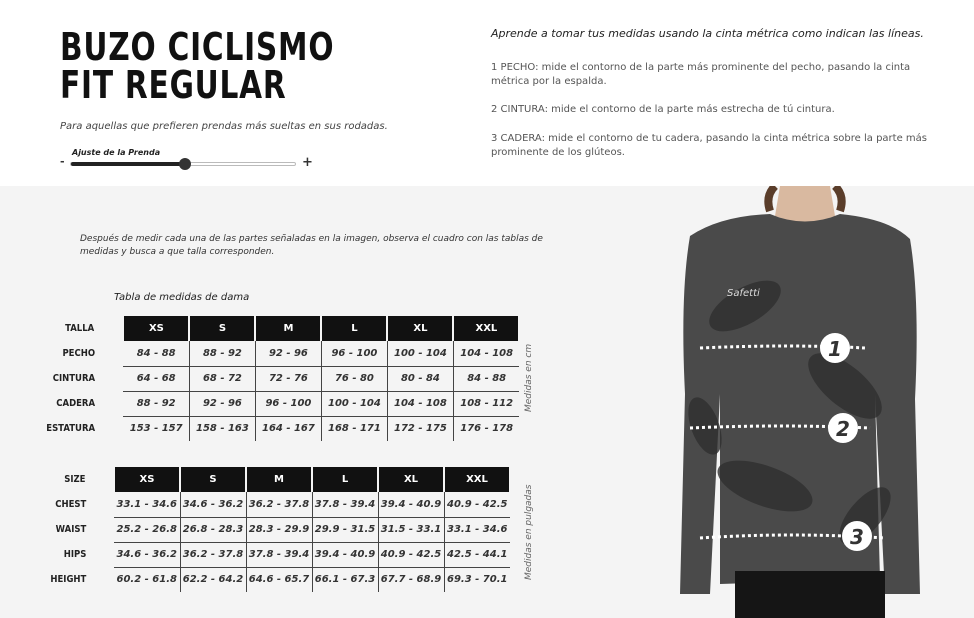  I want to click on table-cell: 164 - 167, so click(288, 428).